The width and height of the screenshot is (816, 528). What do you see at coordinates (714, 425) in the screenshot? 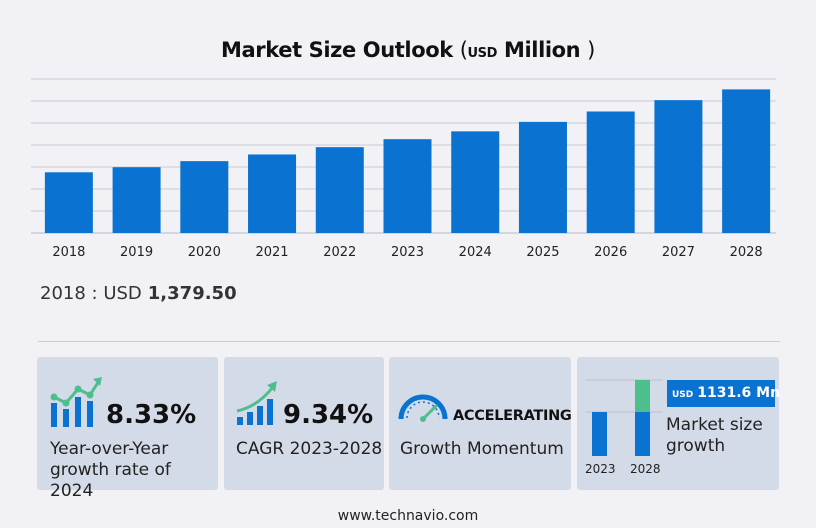
I see `market-line1: Market size` at bounding box center [714, 425].